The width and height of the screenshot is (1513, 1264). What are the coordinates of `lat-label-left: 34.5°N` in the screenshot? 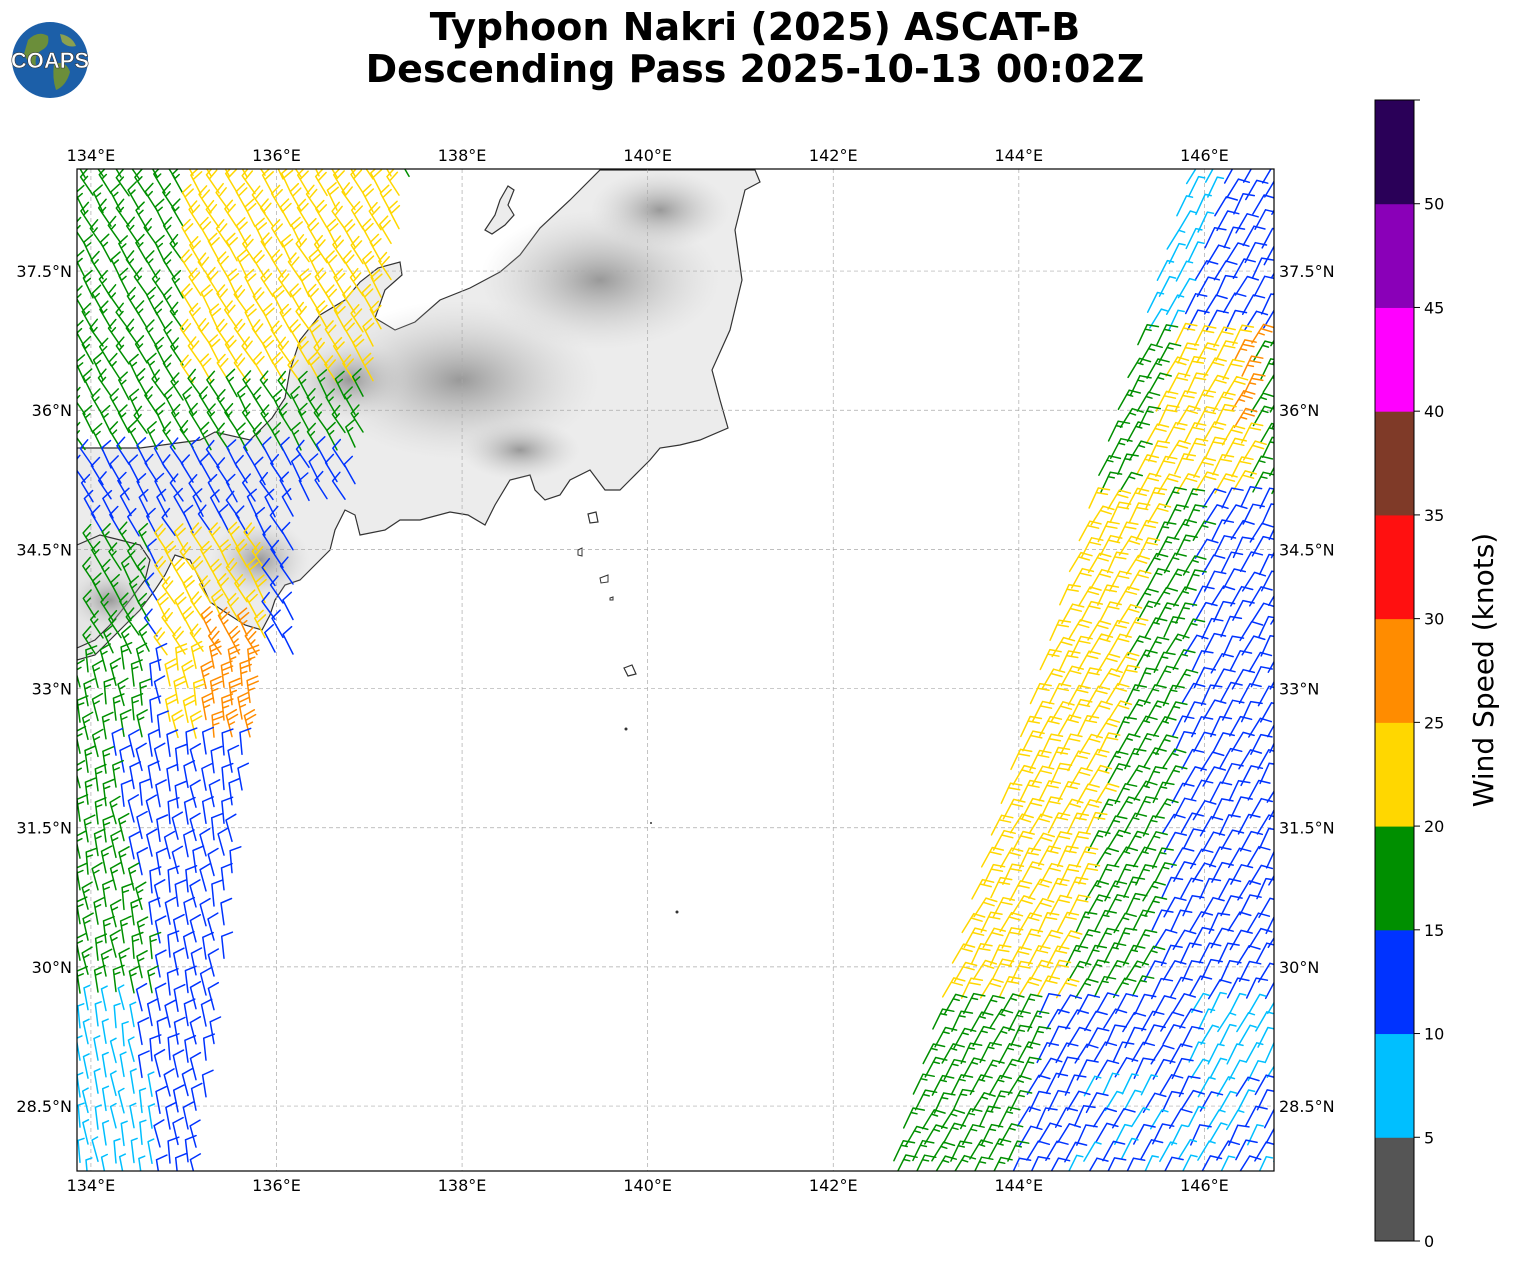 It's located at (44, 549).